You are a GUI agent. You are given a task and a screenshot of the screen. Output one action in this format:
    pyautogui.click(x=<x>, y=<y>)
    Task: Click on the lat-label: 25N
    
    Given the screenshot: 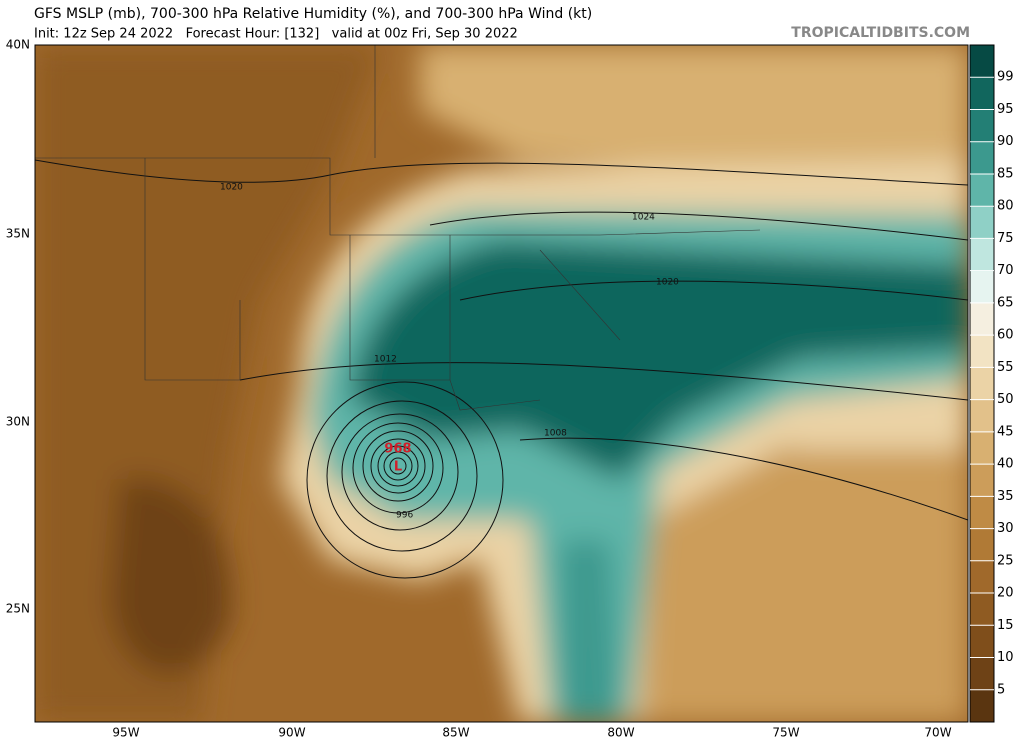 What is the action you would take?
    pyautogui.click(x=18, y=609)
    